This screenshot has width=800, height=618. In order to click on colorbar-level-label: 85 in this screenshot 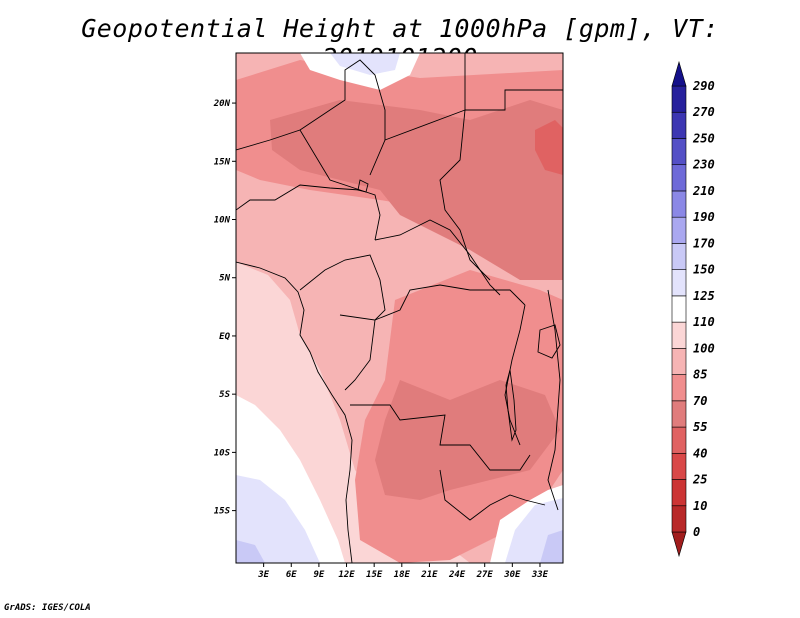, I will do `click(700, 375)`.